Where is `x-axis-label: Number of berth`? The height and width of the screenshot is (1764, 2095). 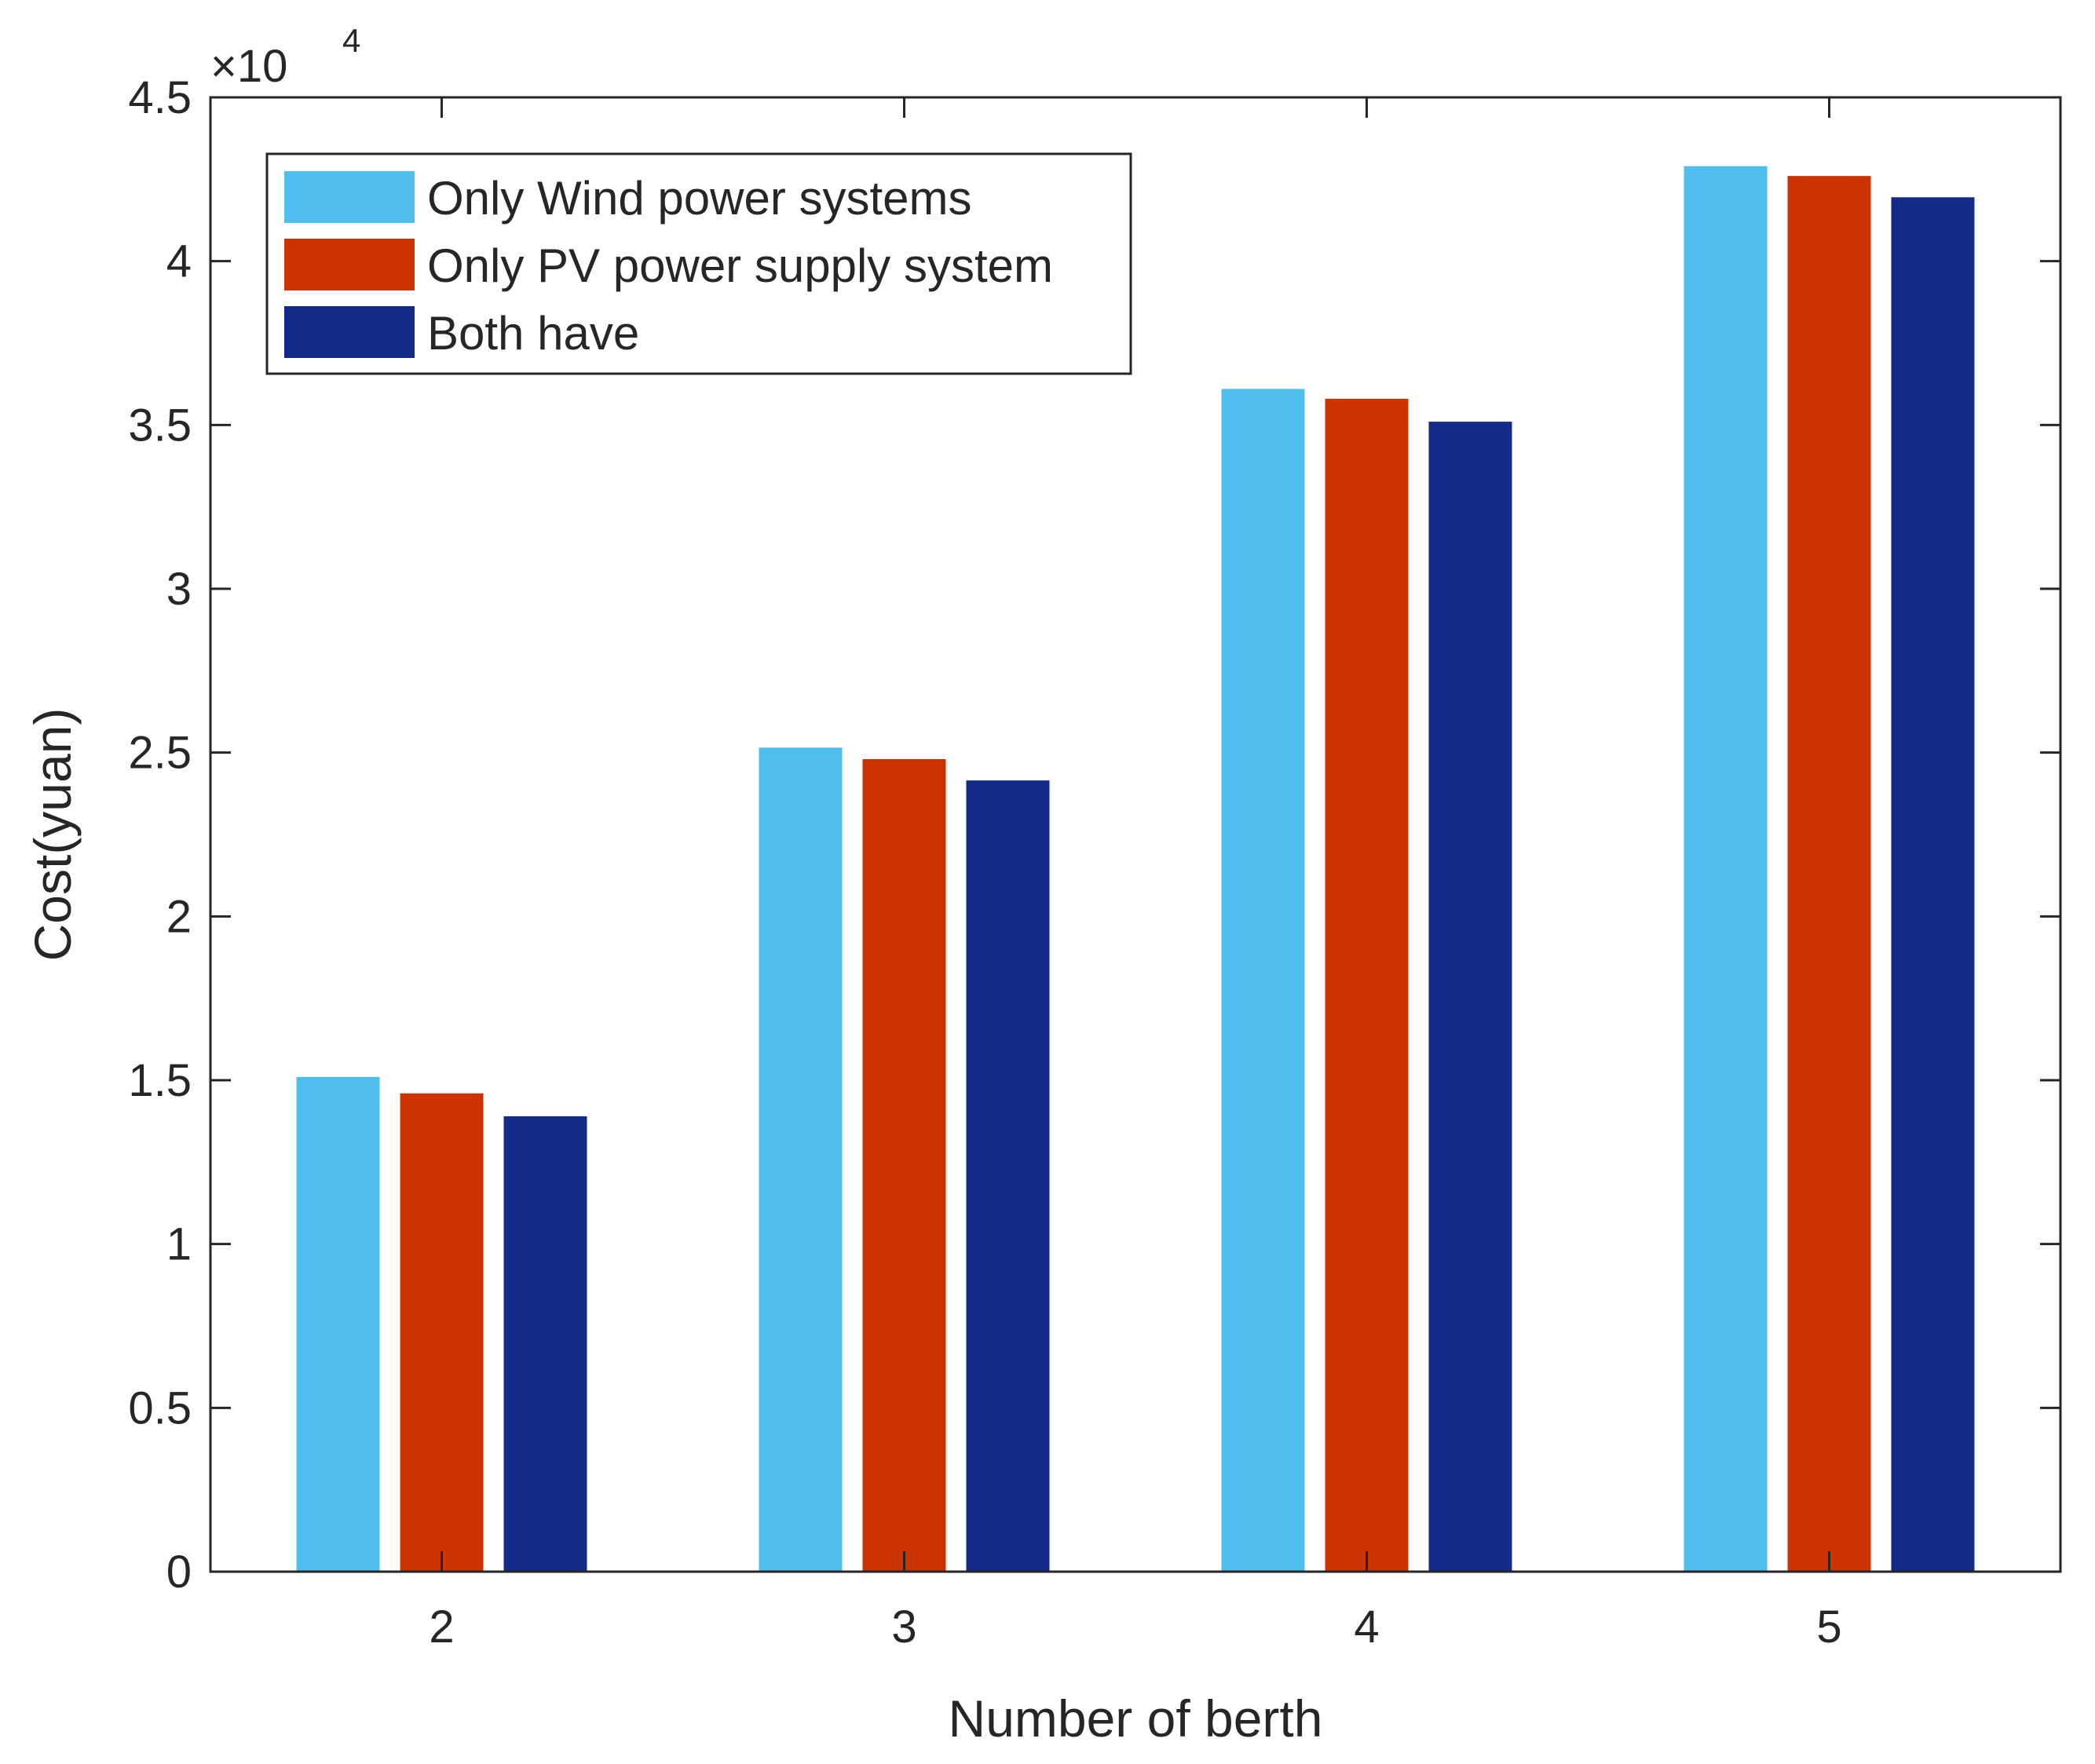 x-axis-label: Number of berth is located at coordinates (1136, 1718).